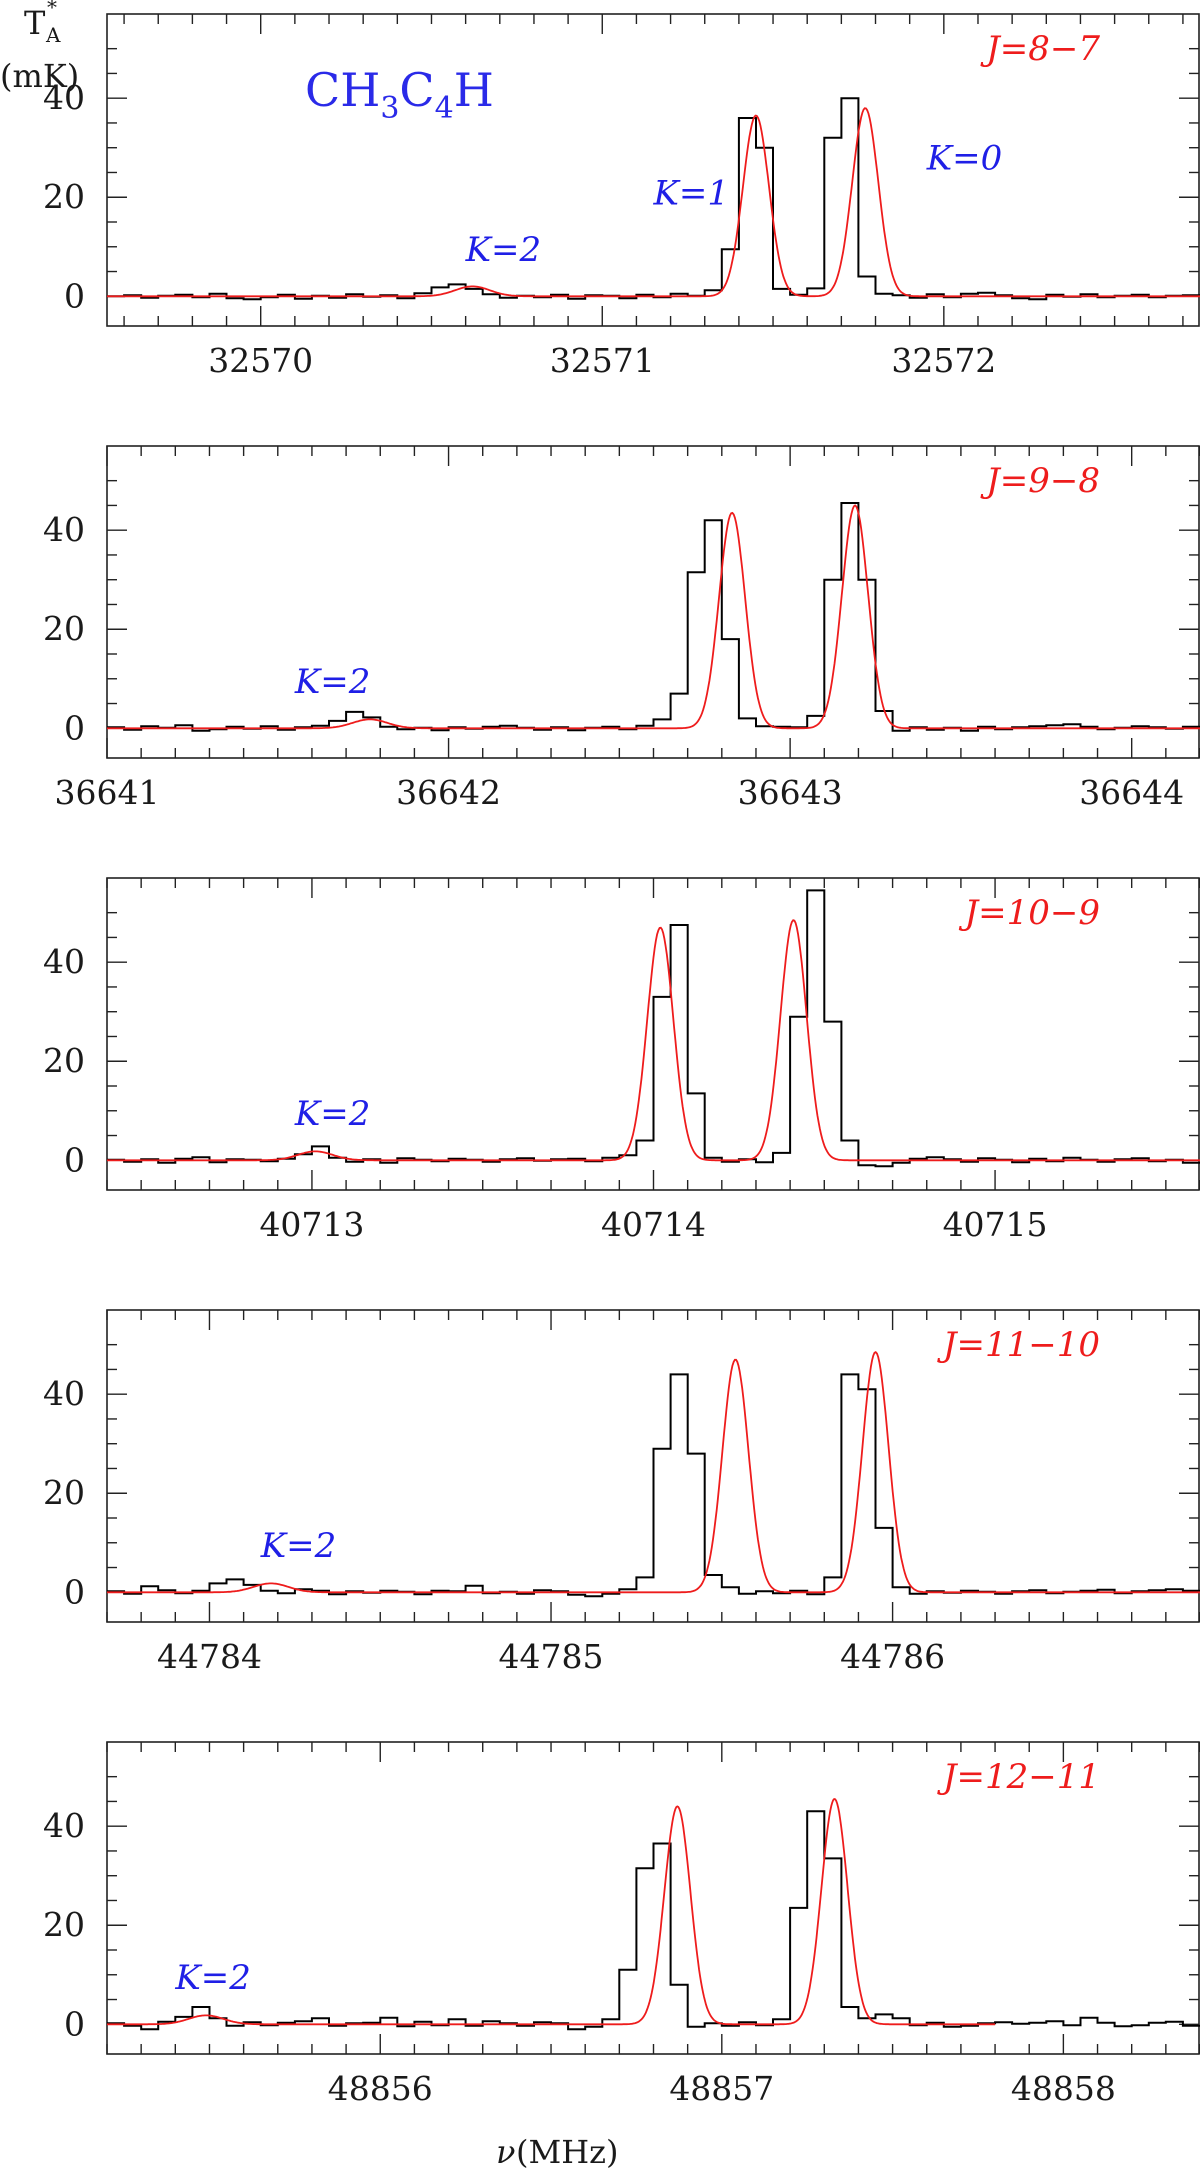 This screenshot has width=1200, height=2171. Describe the element at coordinates (1040, 49) in the screenshot. I see `transition-label: J=8−7` at that location.